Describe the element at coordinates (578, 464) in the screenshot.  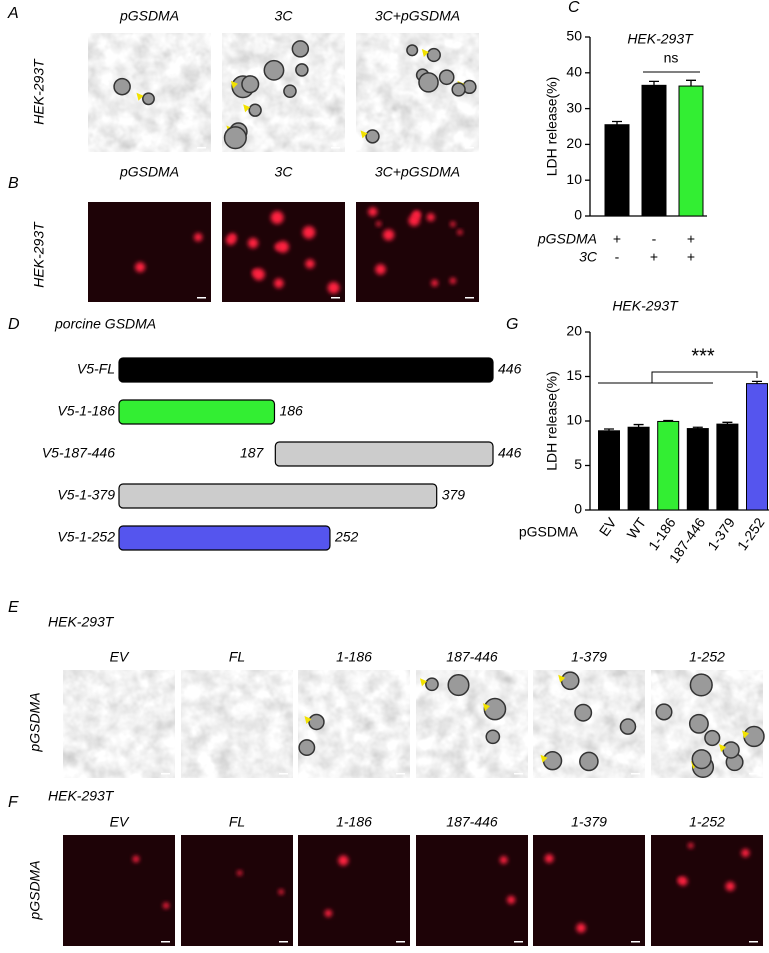
I see `y-tick-label: 5` at that location.